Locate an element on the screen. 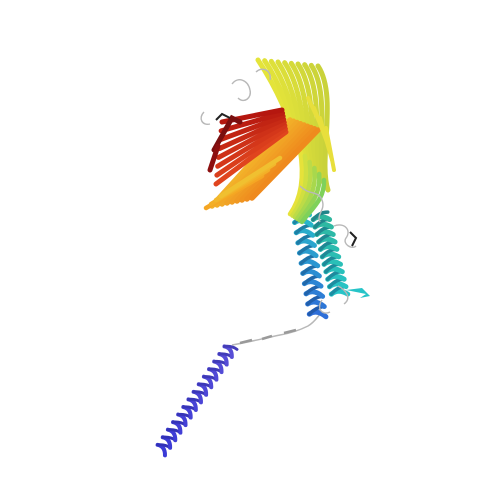 The width and height of the screenshot is (500, 500). linker-coil-dashes is located at coordinates (268, 336).